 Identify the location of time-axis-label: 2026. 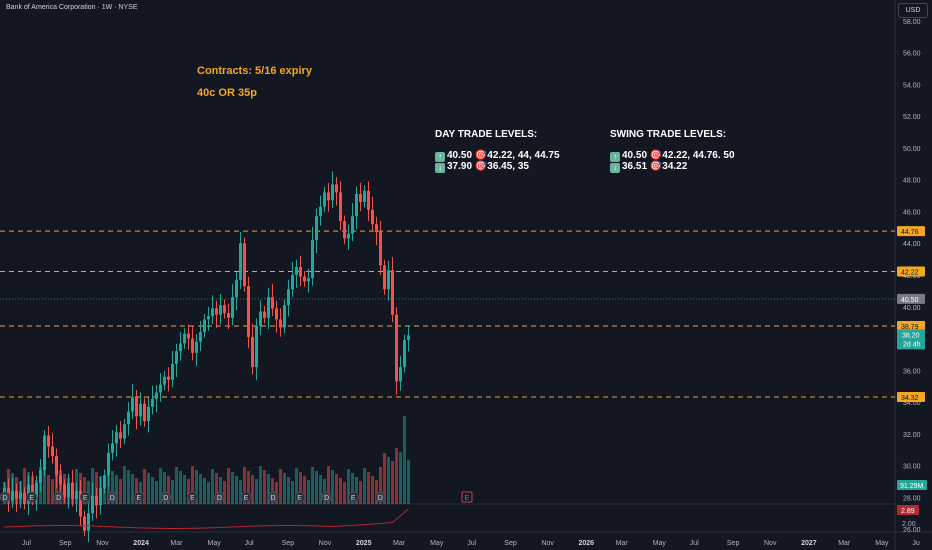
(587, 543).